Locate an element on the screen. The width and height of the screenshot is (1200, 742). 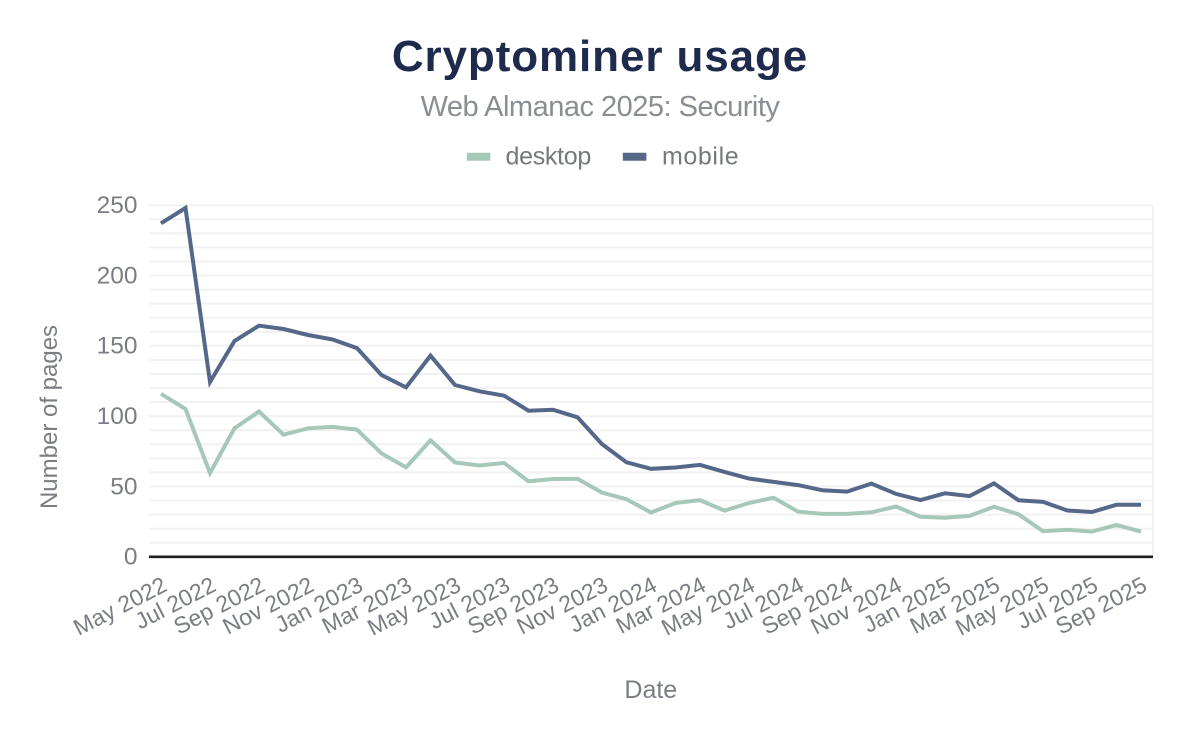
svg-text: 250 is located at coordinates (117, 205).